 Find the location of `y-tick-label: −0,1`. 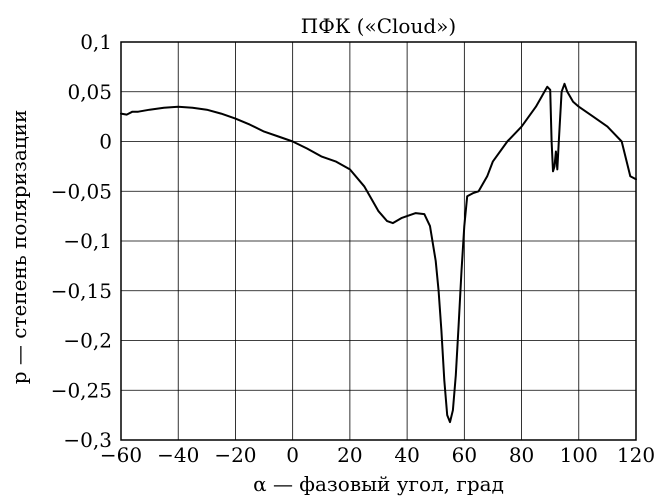

y-tick-label: −0,1 is located at coordinates (87, 241).